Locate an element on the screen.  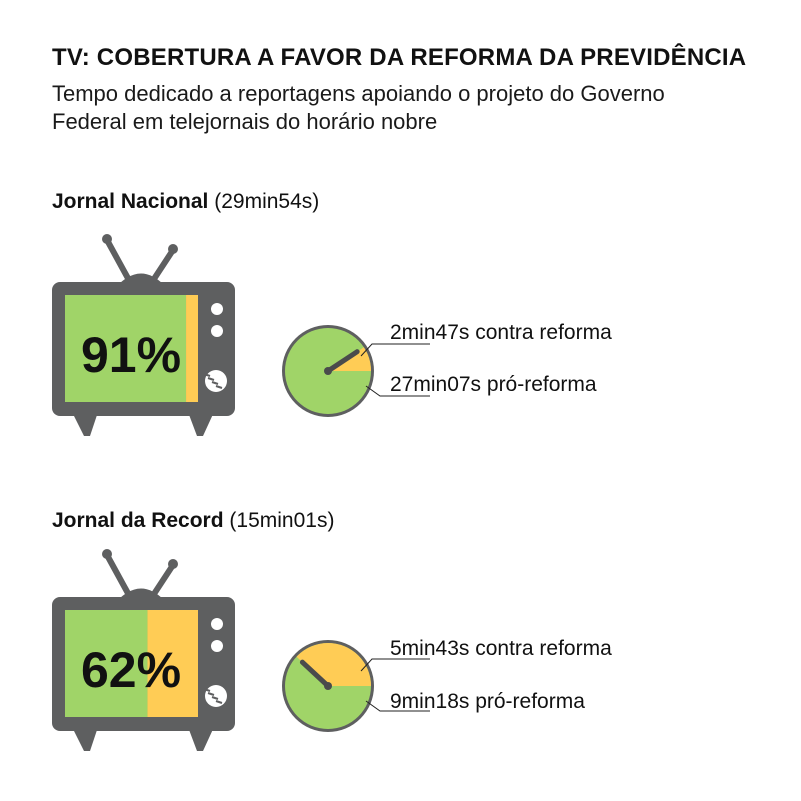
tv-group: 62% is located at coordinates (241, 650).